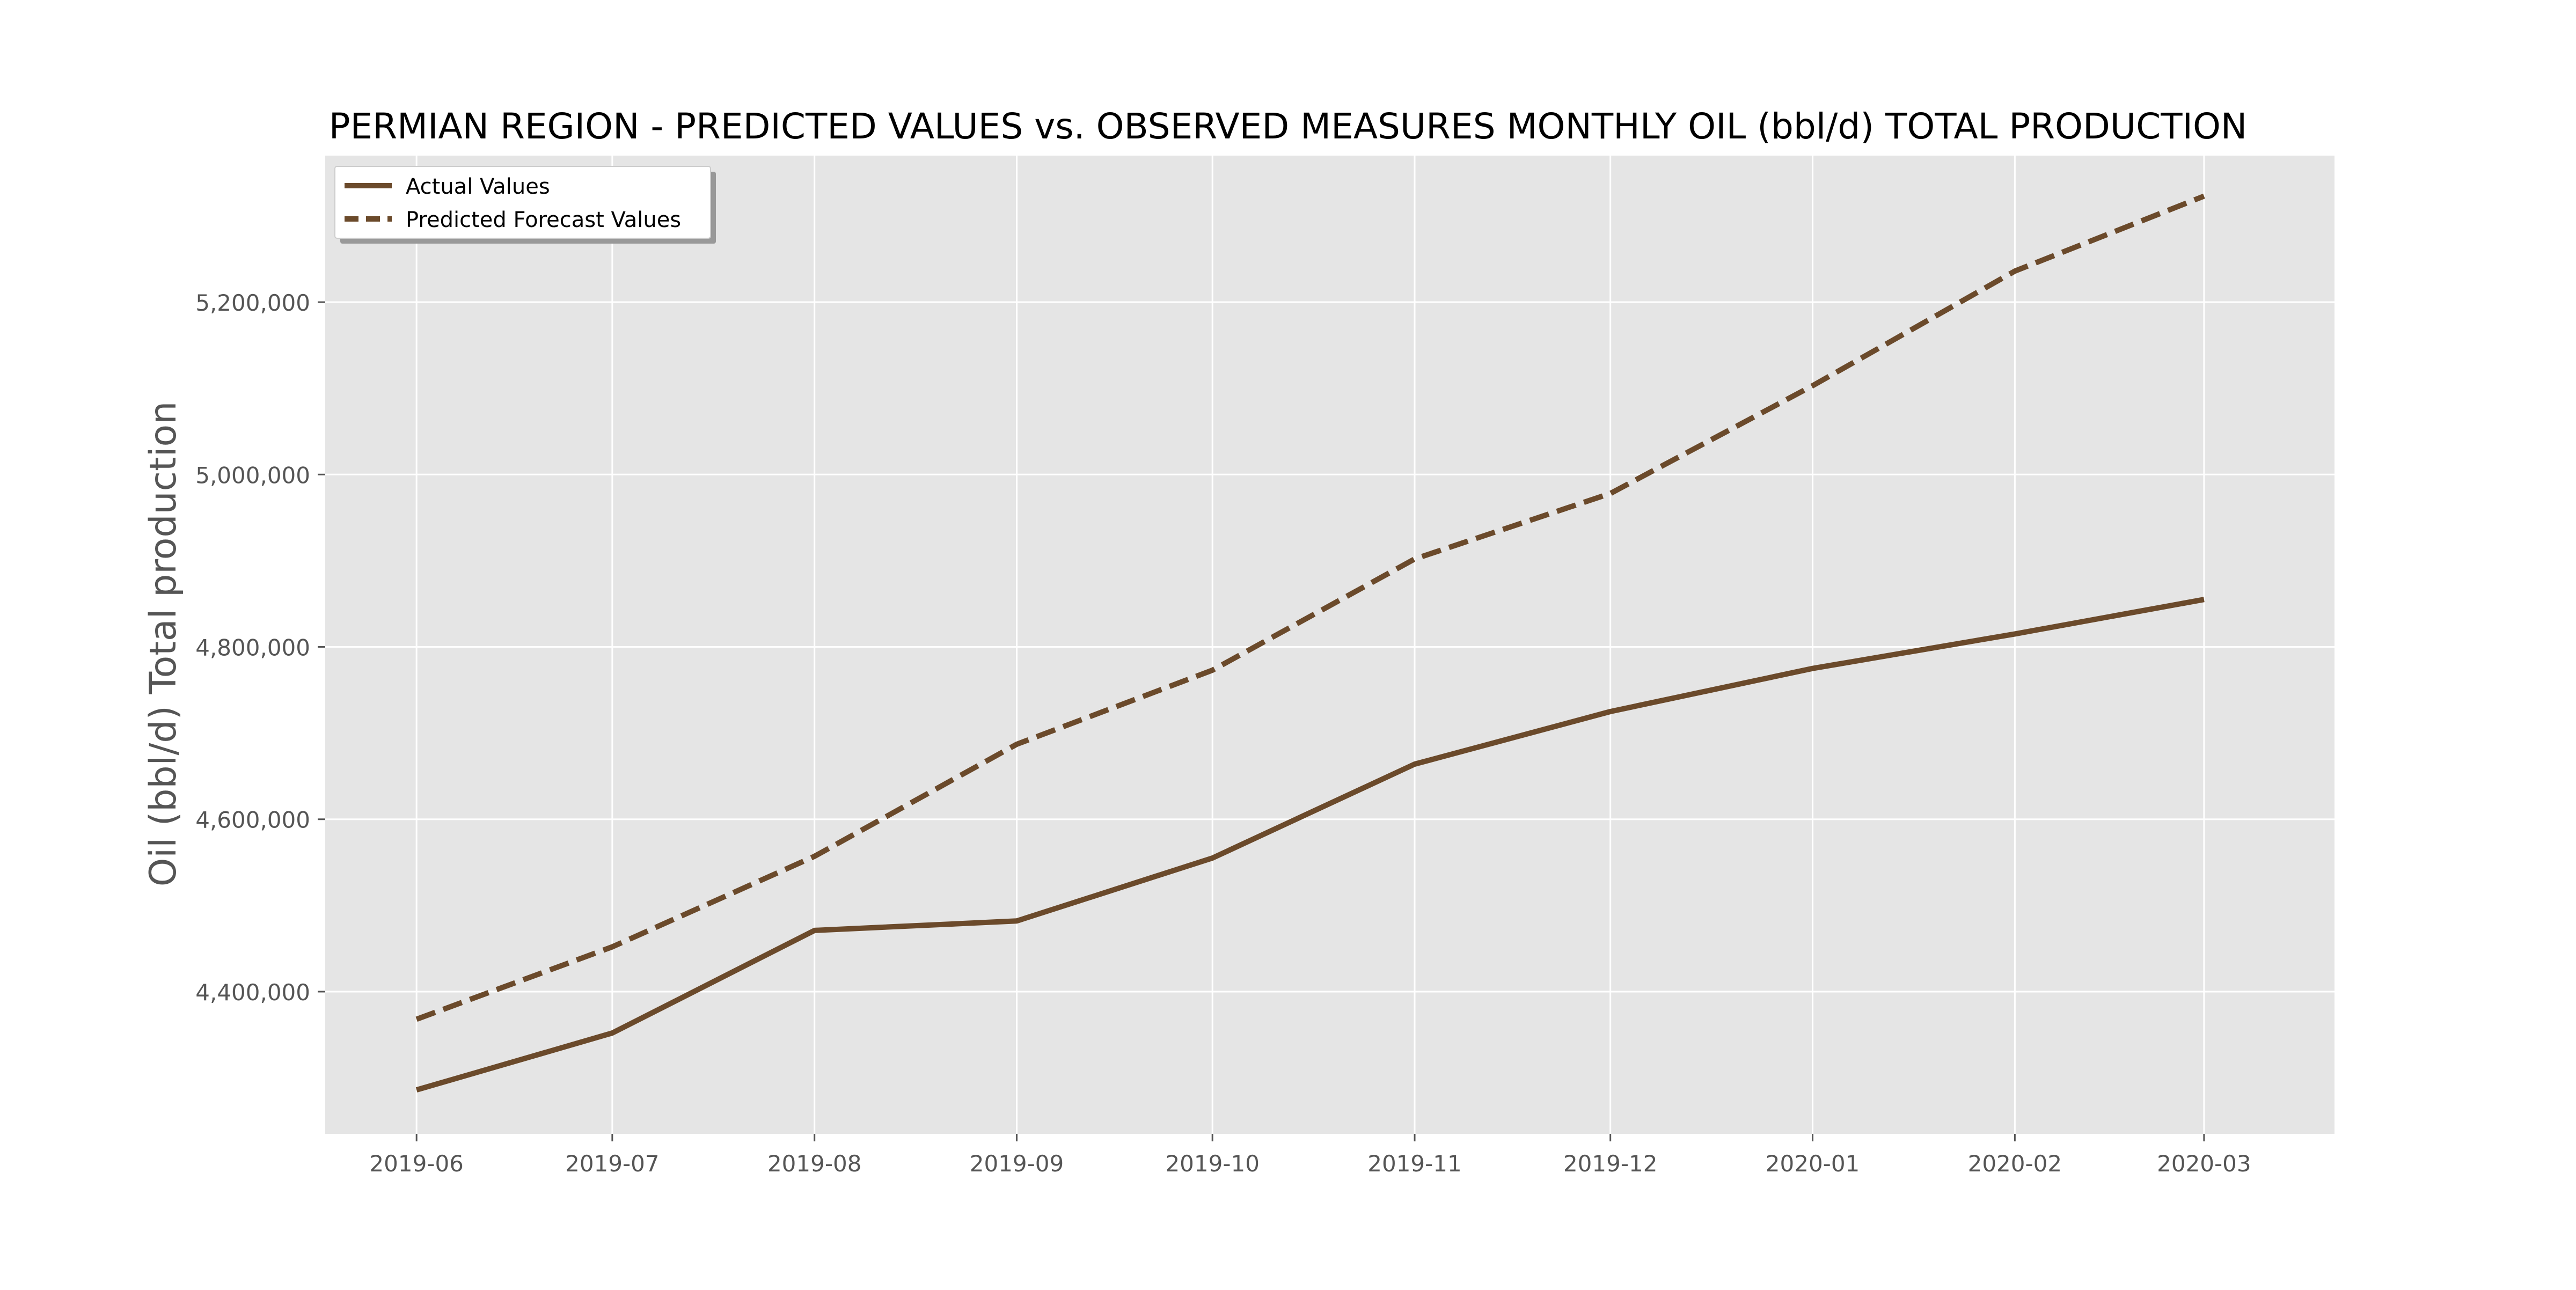 This screenshot has height=1290, width=2576. I want to click on y-tick-label: 5,000,000, so click(252, 475).